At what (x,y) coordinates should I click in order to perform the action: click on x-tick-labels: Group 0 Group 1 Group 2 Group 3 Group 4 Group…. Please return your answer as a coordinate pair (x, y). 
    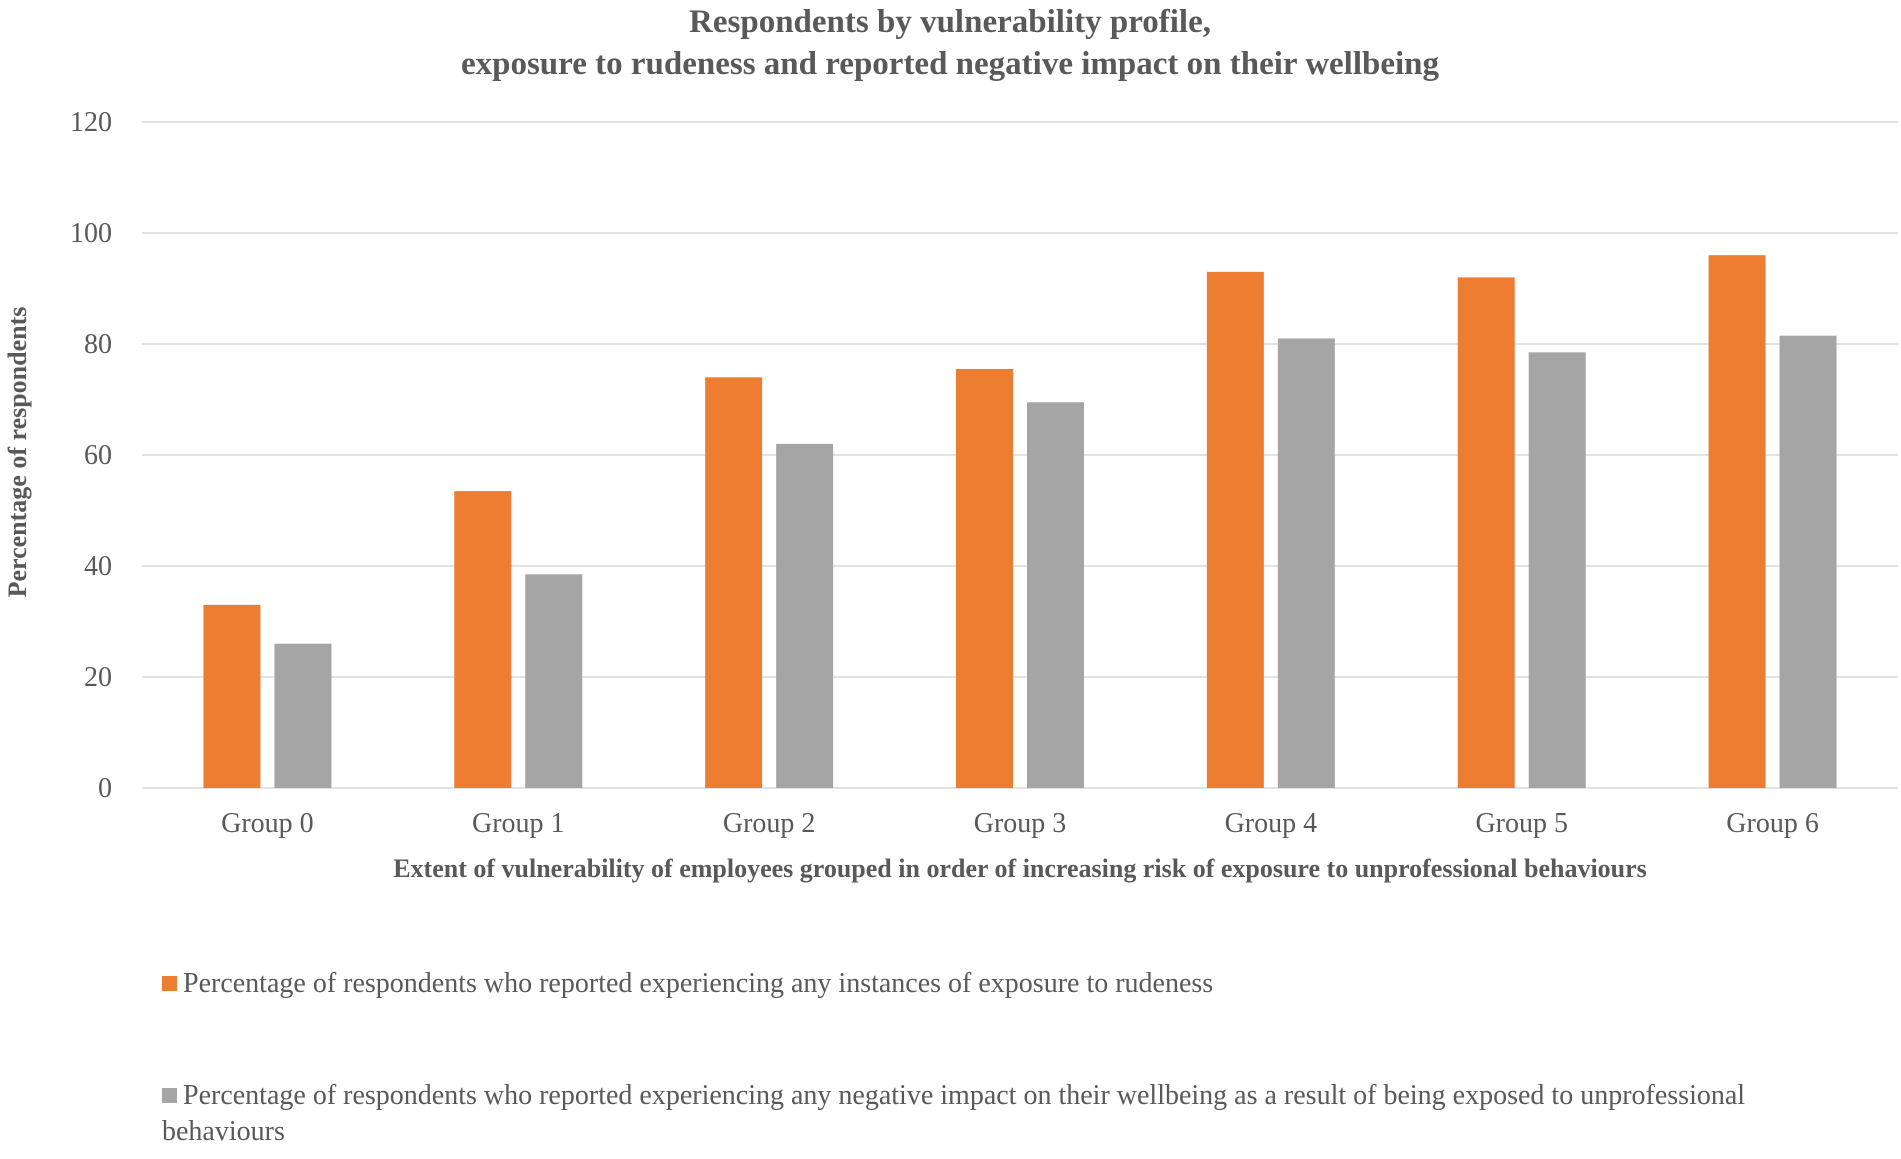
    Looking at the image, I should click on (1020, 823).